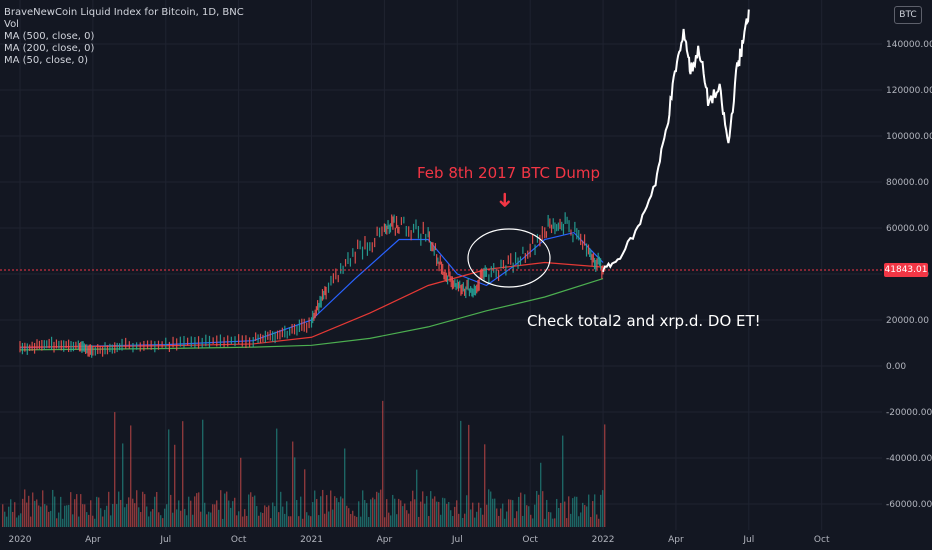 This screenshot has height=550, width=932. Describe the element at coordinates (304, 463) in the screenshot. I see `volume-bars` at that location.